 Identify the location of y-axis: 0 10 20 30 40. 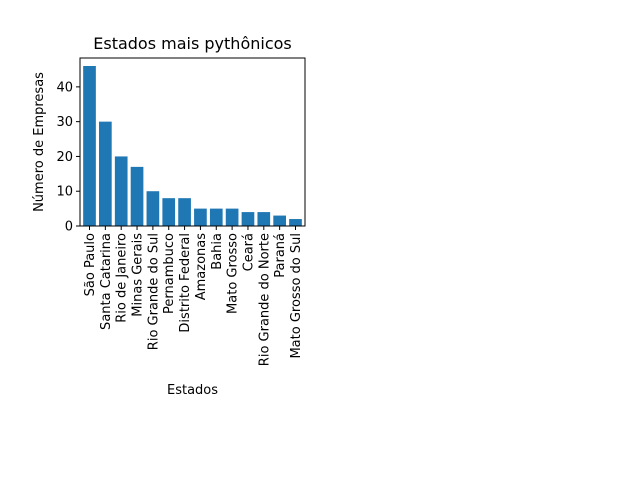
(68, 157).